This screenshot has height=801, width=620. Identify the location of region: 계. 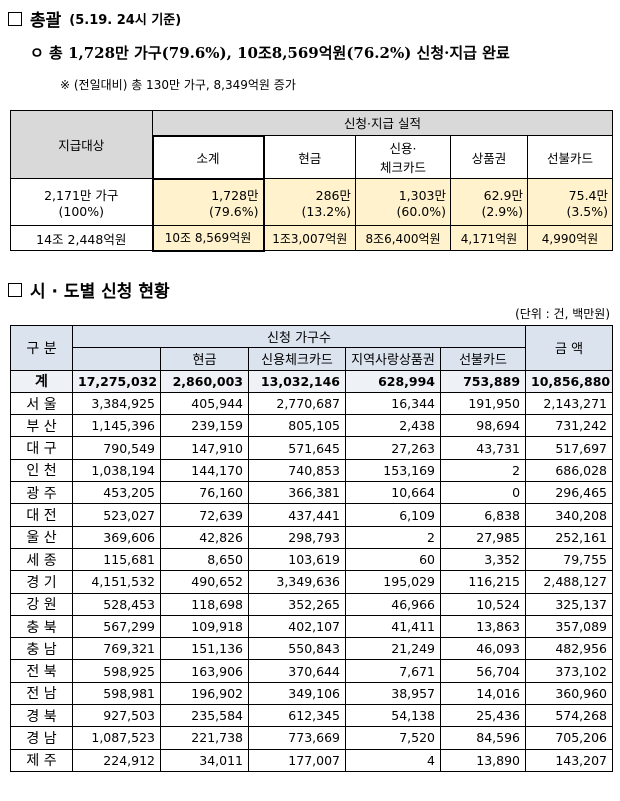
(41, 381).